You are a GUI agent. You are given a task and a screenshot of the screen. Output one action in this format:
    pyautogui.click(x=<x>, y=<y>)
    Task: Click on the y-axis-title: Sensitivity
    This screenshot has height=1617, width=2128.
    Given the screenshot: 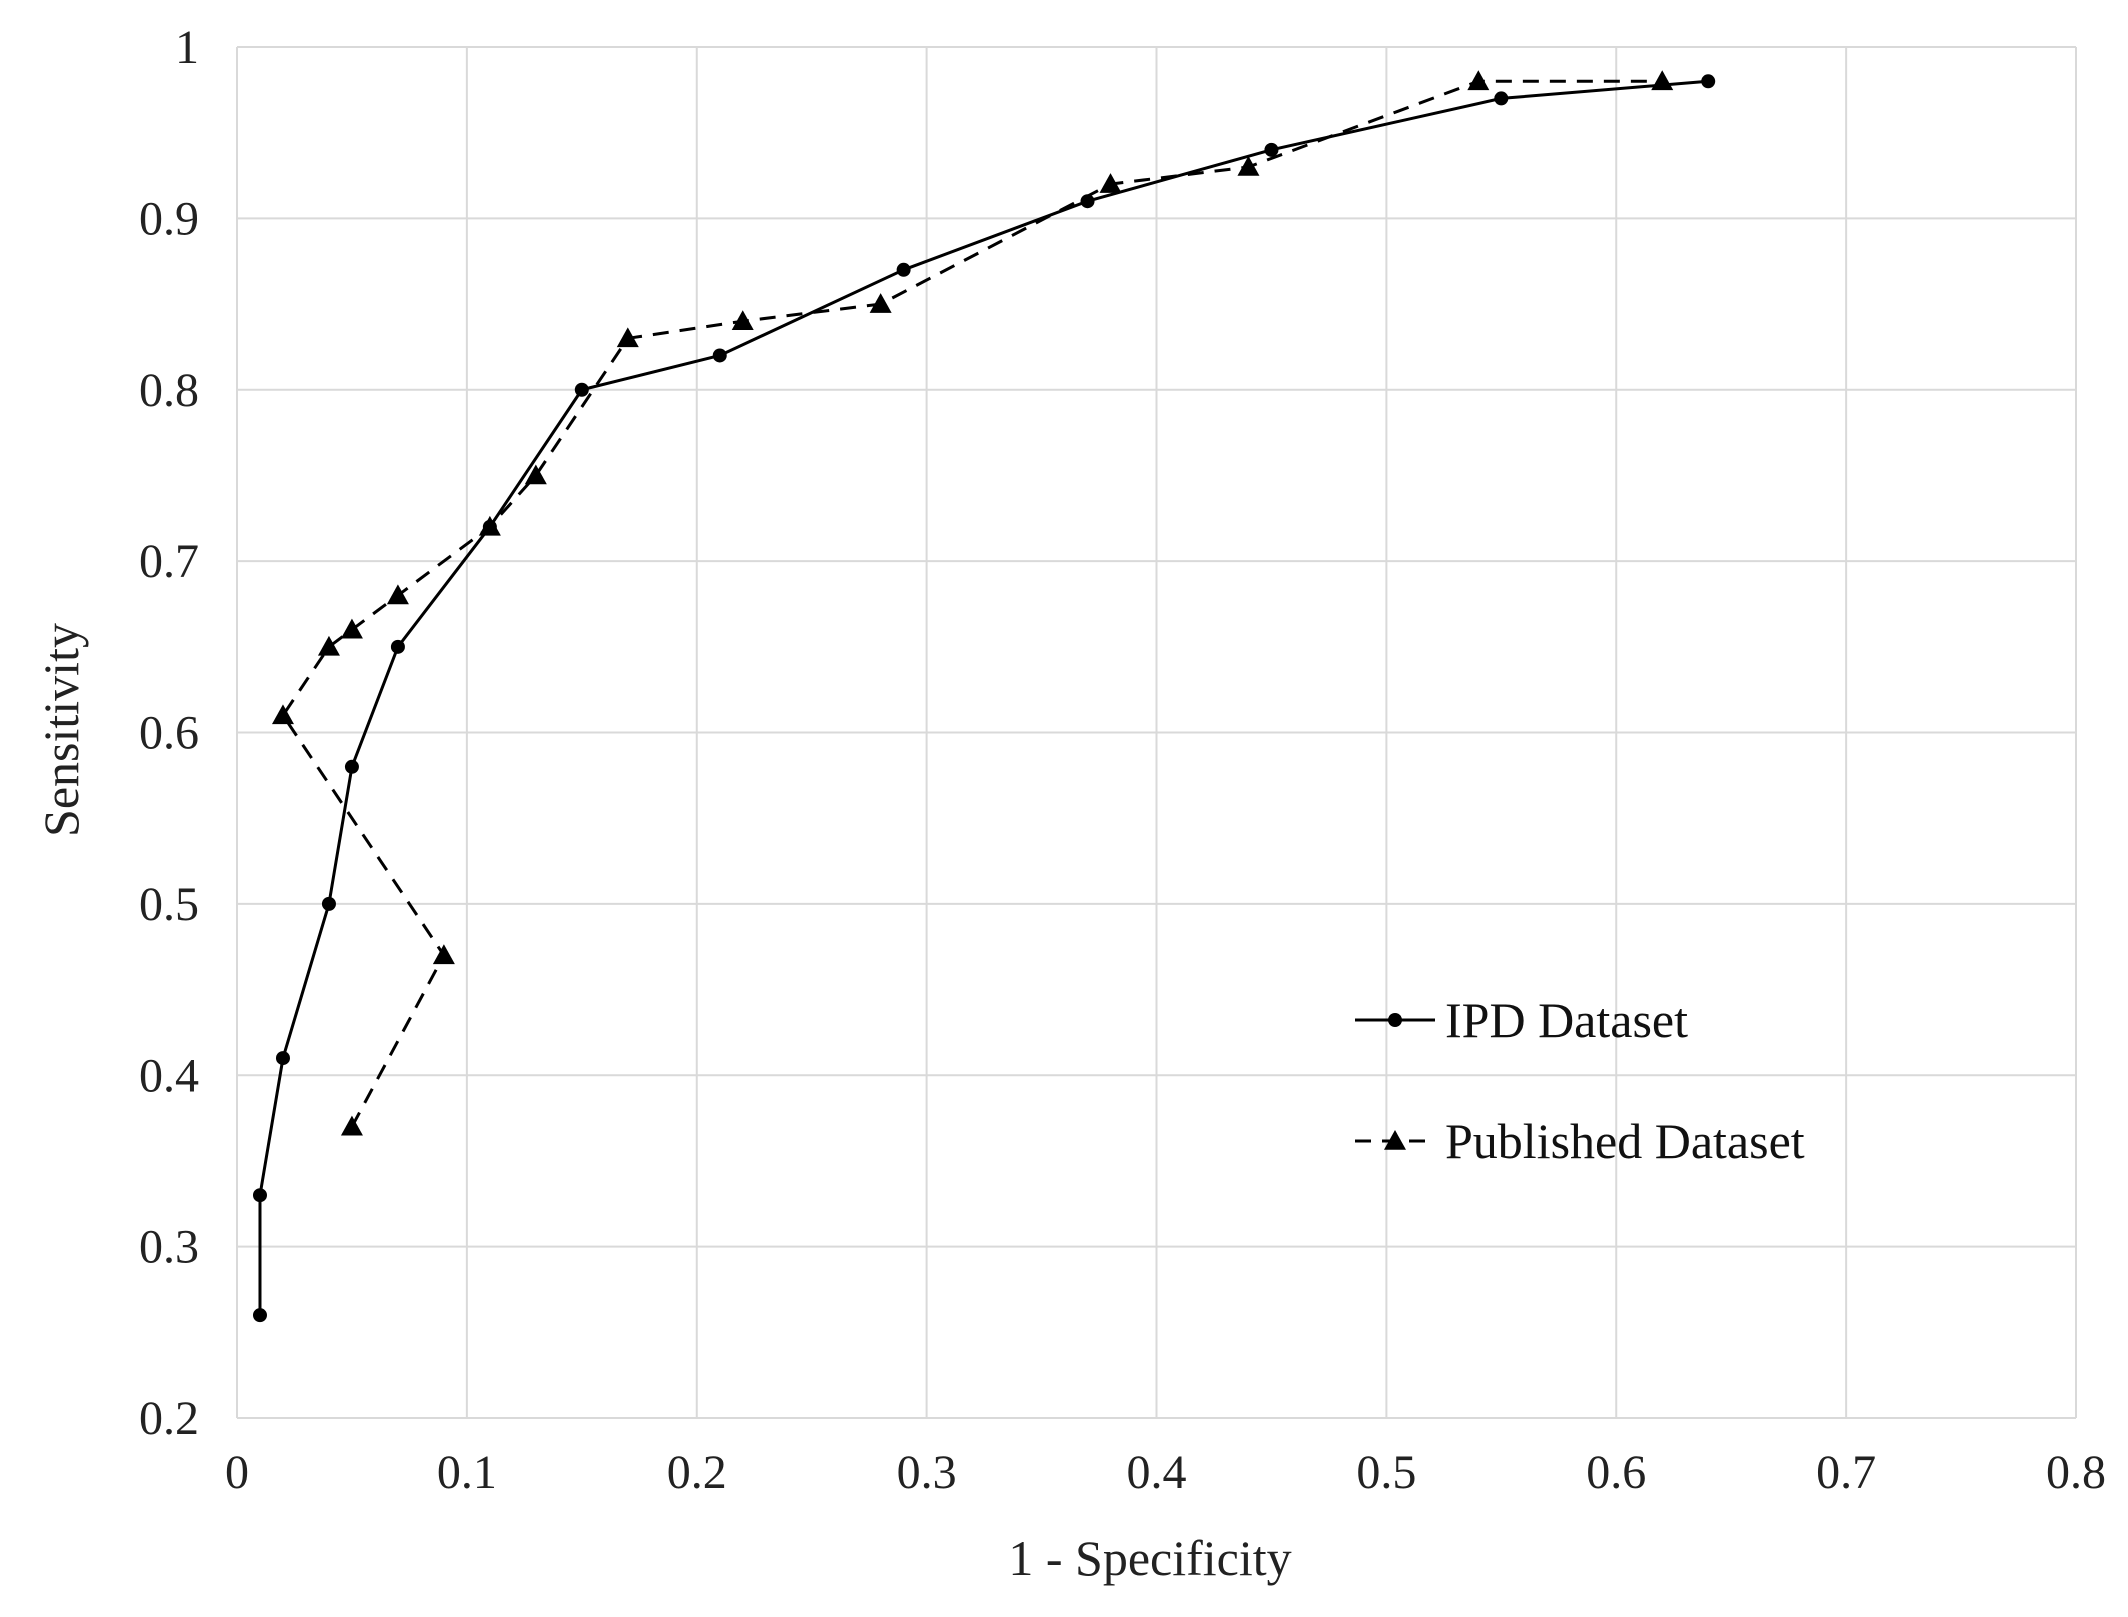 What is the action you would take?
    pyautogui.click(x=61, y=730)
    